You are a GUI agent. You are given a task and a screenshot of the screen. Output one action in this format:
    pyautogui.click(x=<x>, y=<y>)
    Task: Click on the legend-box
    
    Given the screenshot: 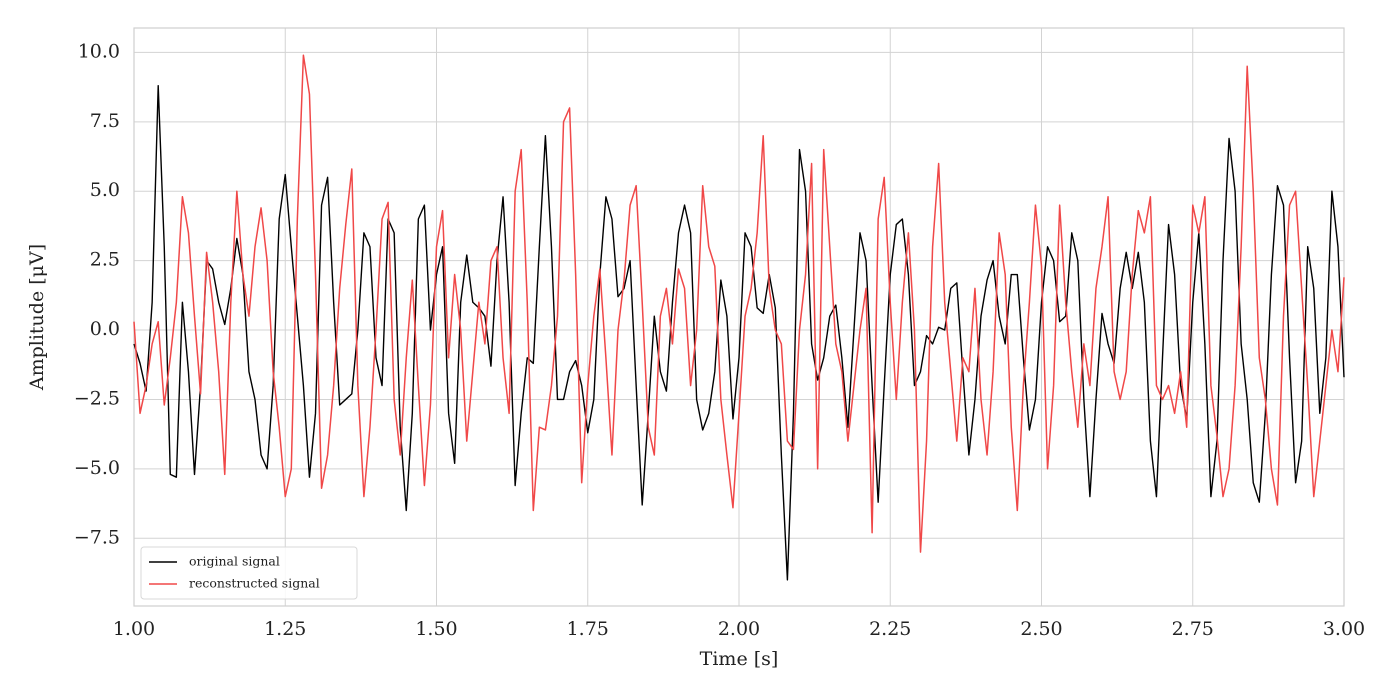 What is the action you would take?
    pyautogui.click(x=249, y=573)
    